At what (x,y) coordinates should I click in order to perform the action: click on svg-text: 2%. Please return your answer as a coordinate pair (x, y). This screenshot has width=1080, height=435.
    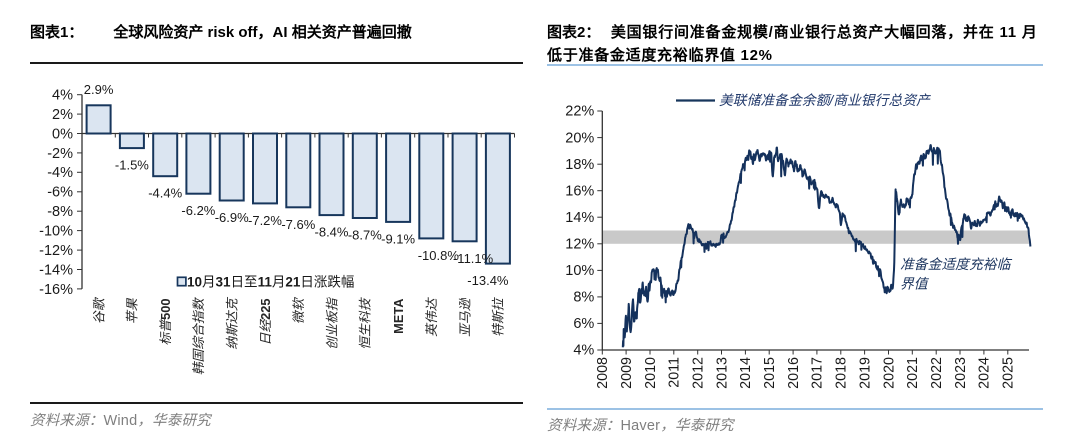
    Looking at the image, I should click on (62, 115).